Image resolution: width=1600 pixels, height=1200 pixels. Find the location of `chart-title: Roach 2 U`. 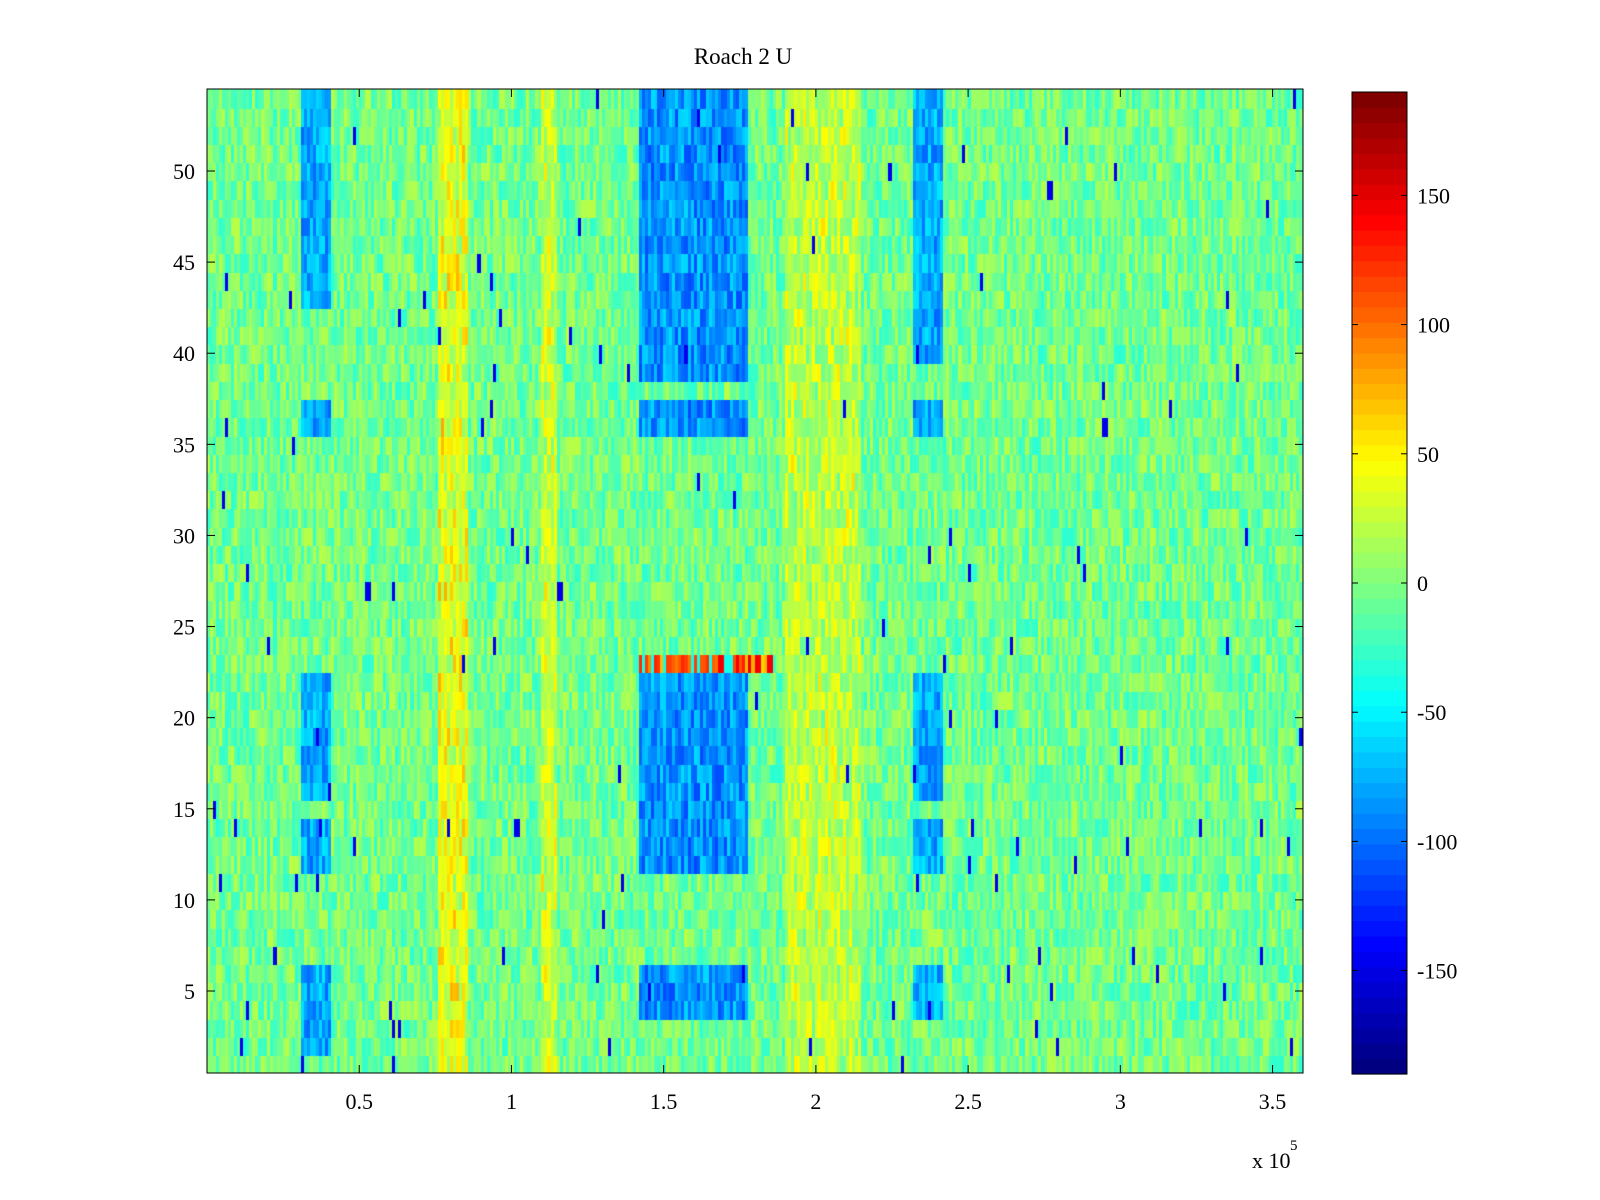

chart-title: Roach 2 U is located at coordinates (743, 56).